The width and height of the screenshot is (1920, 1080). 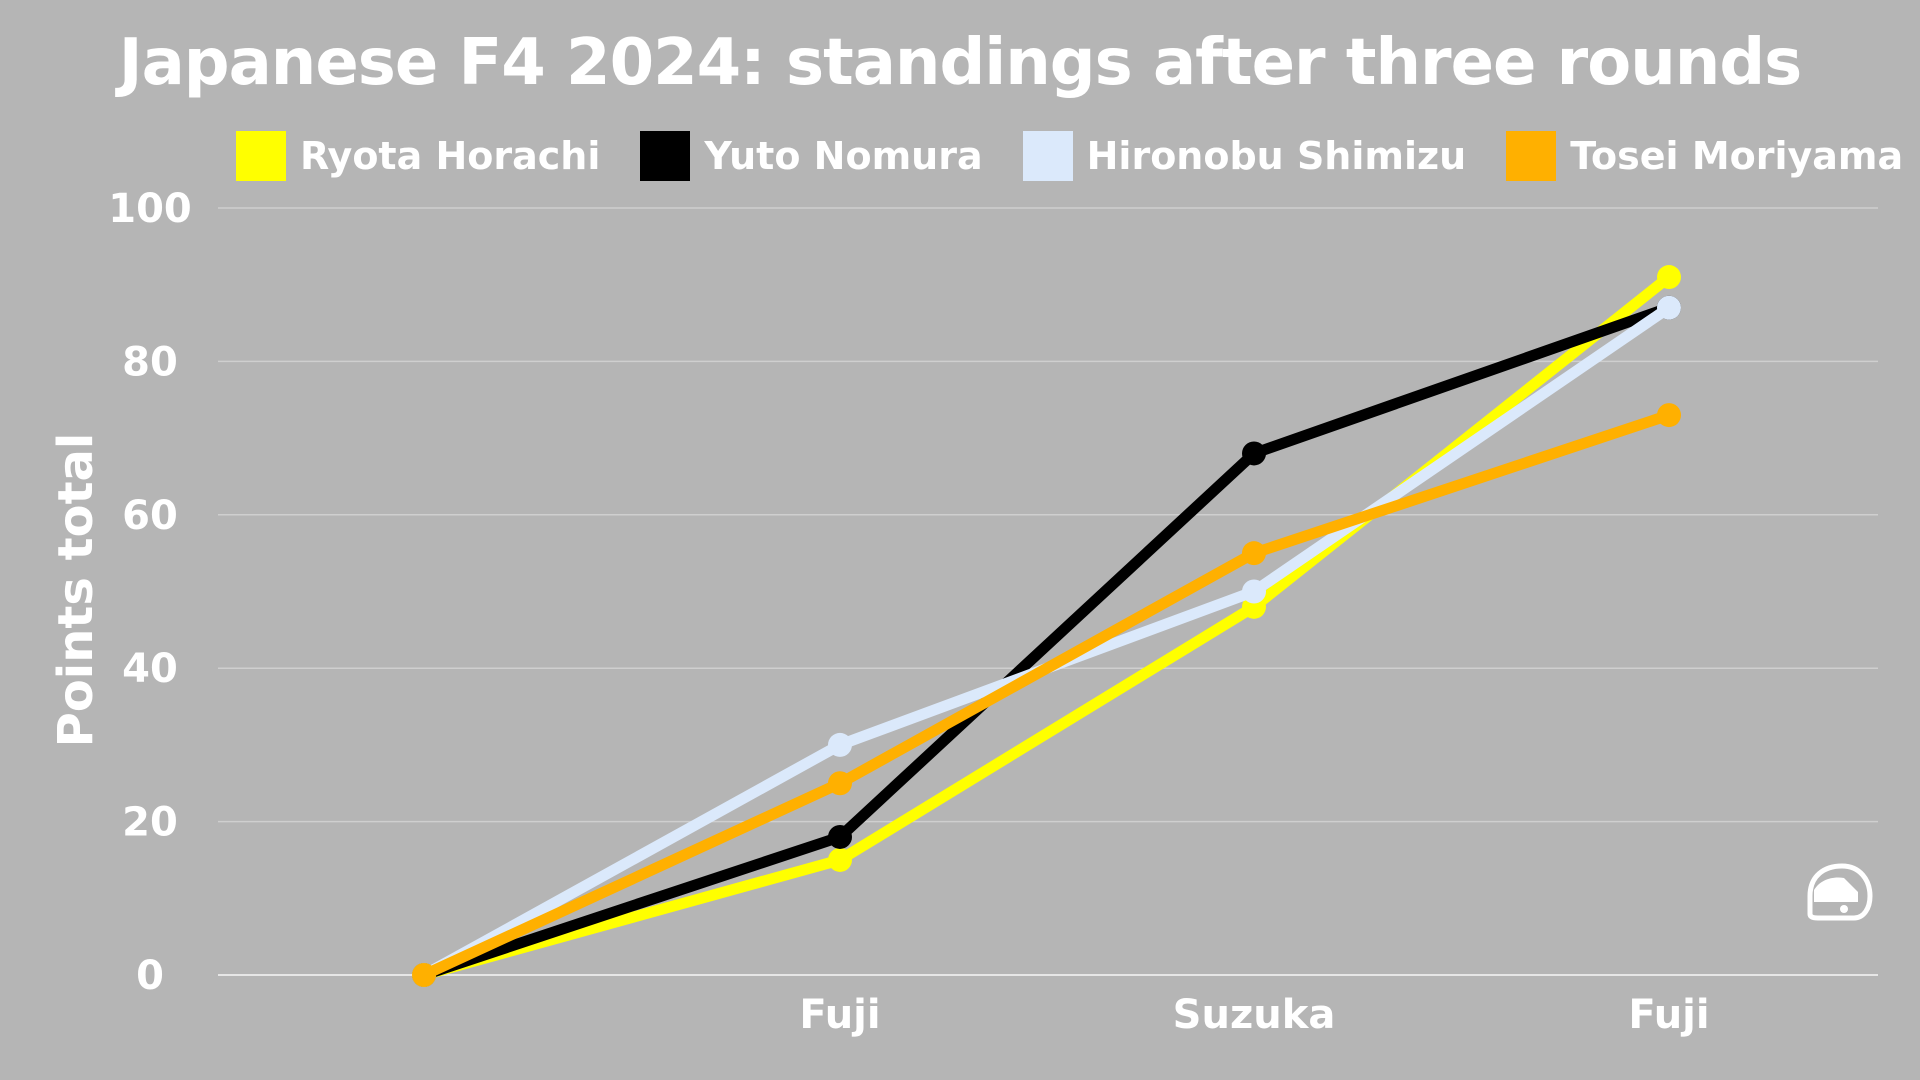 I want to click on legend-item: Ryota Horachi, so click(x=418, y=156).